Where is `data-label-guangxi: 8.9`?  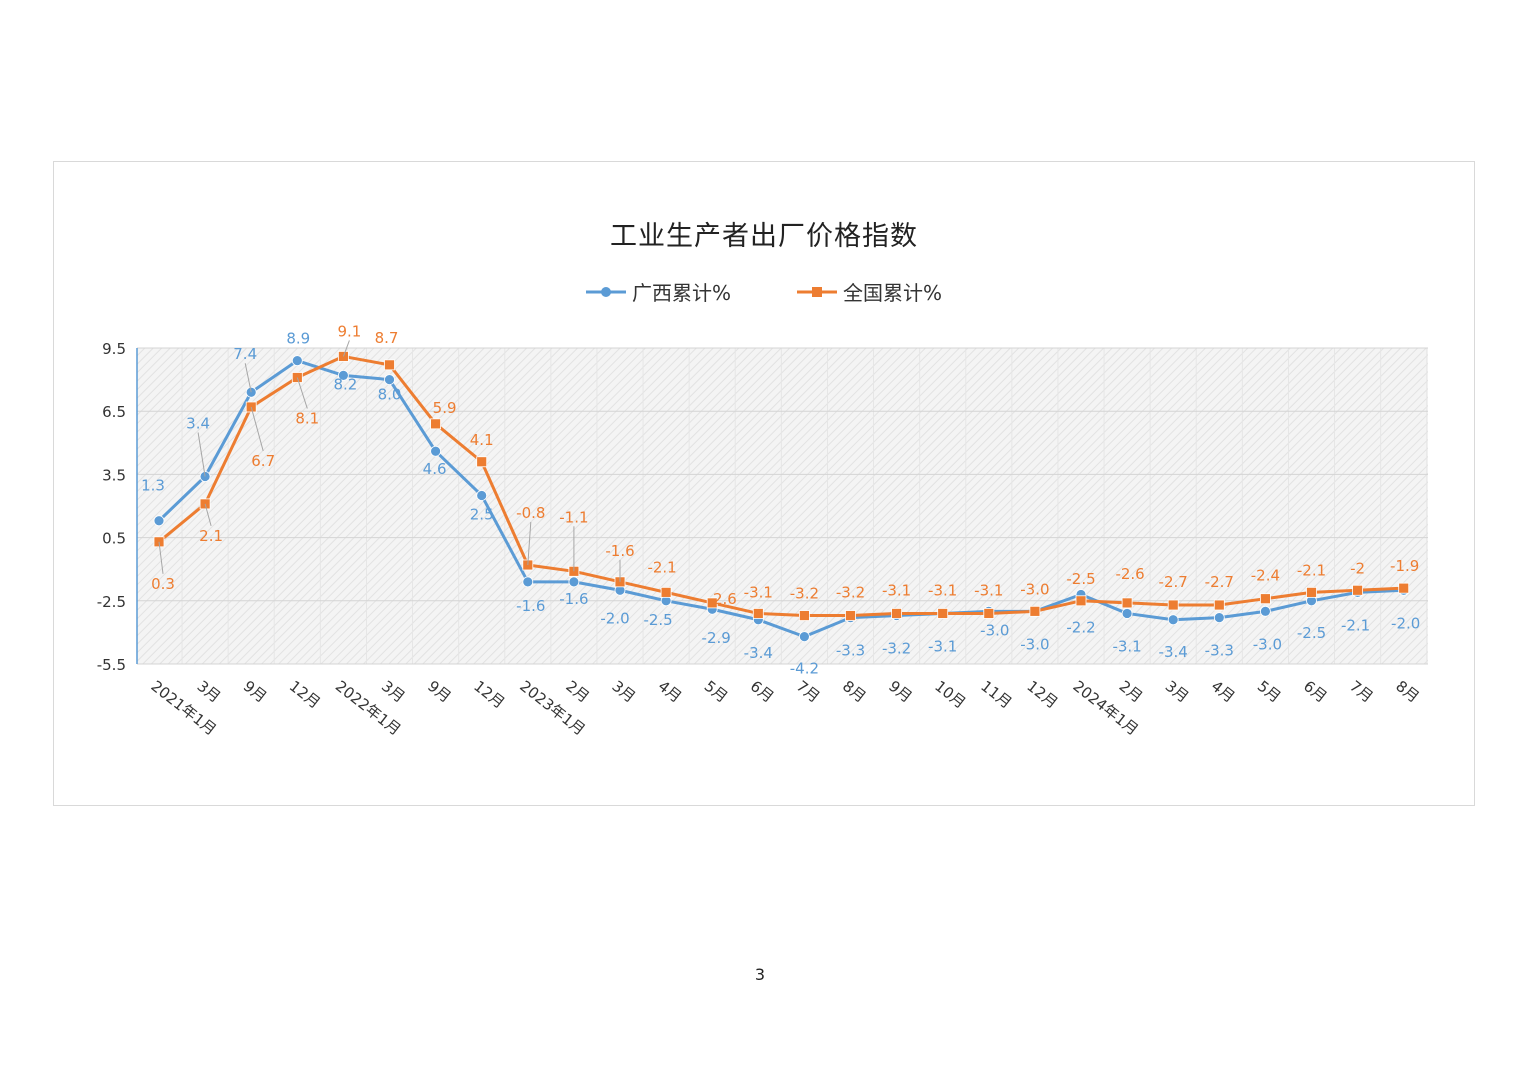 data-label-guangxi: 8.9 is located at coordinates (298, 339).